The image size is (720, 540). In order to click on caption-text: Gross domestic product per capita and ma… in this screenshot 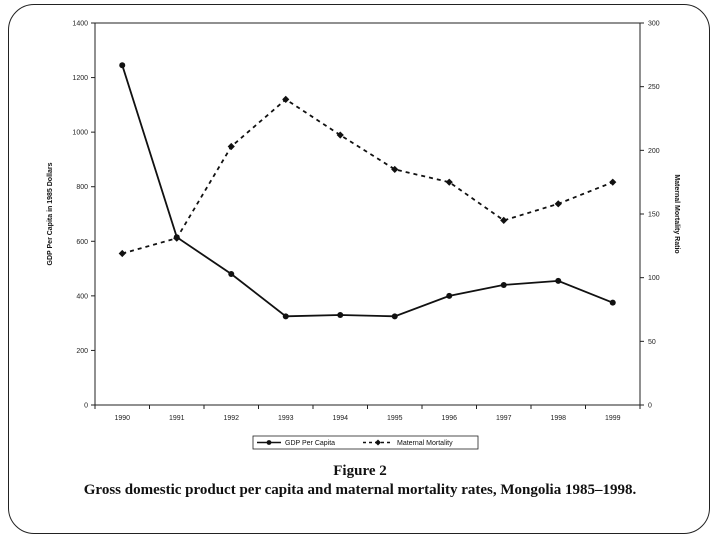, I will do `click(360, 490)`.